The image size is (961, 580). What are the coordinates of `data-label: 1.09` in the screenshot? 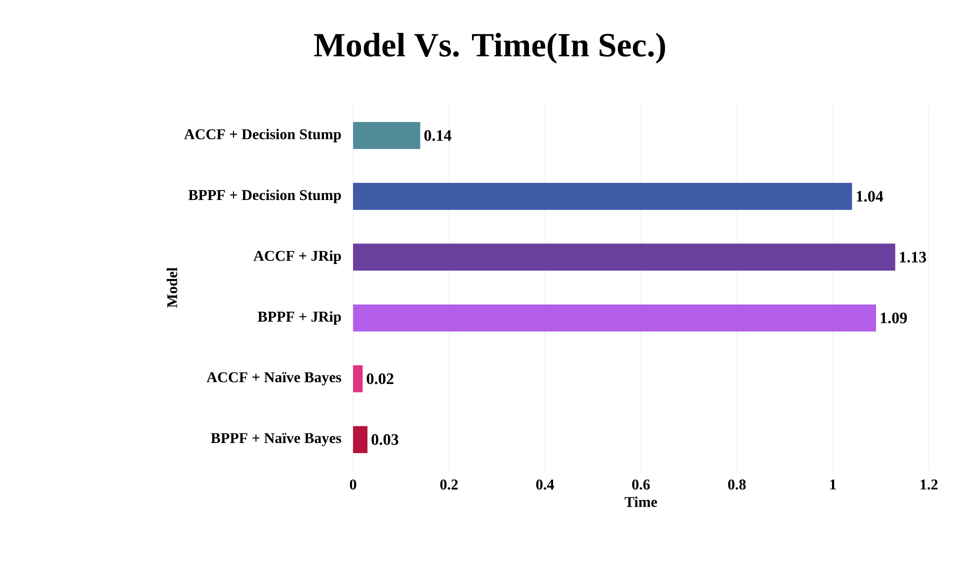 It's located at (893, 318).